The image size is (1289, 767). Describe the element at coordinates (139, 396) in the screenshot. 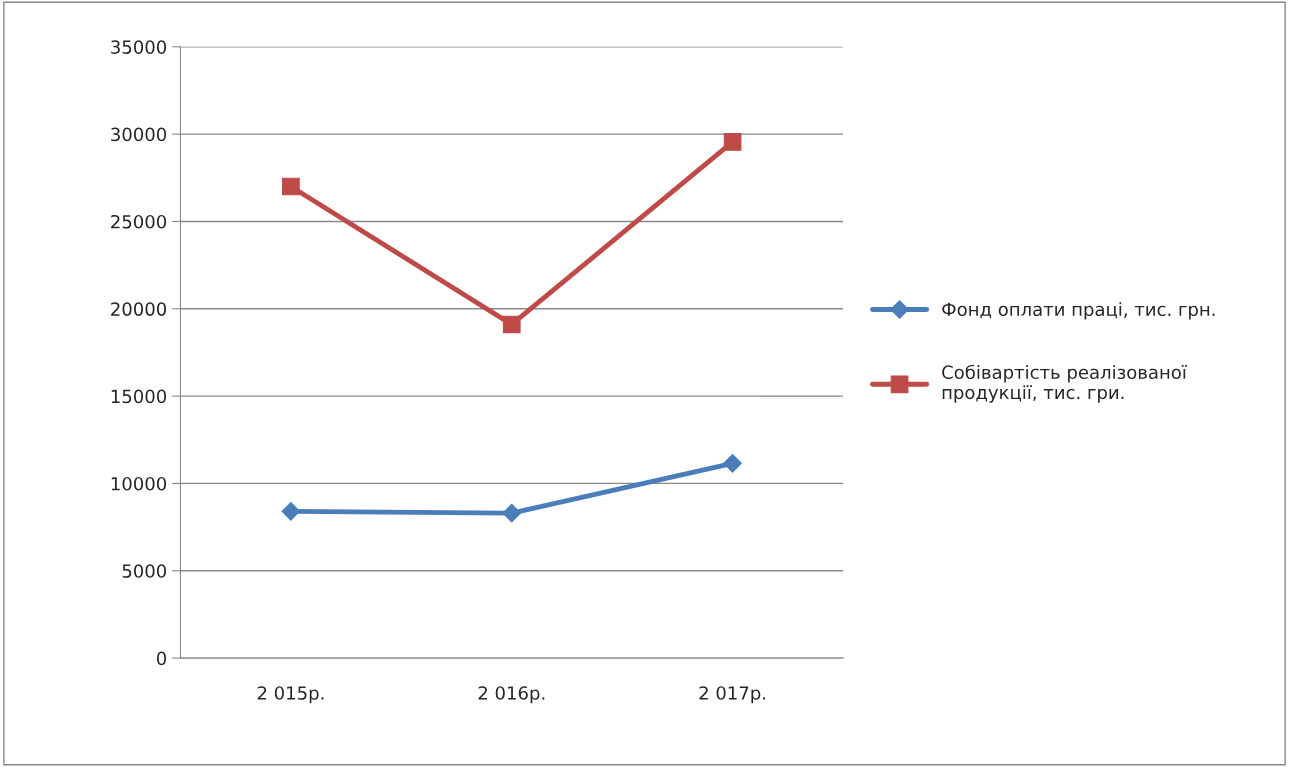

I see `y-tick-label: 15000` at that location.